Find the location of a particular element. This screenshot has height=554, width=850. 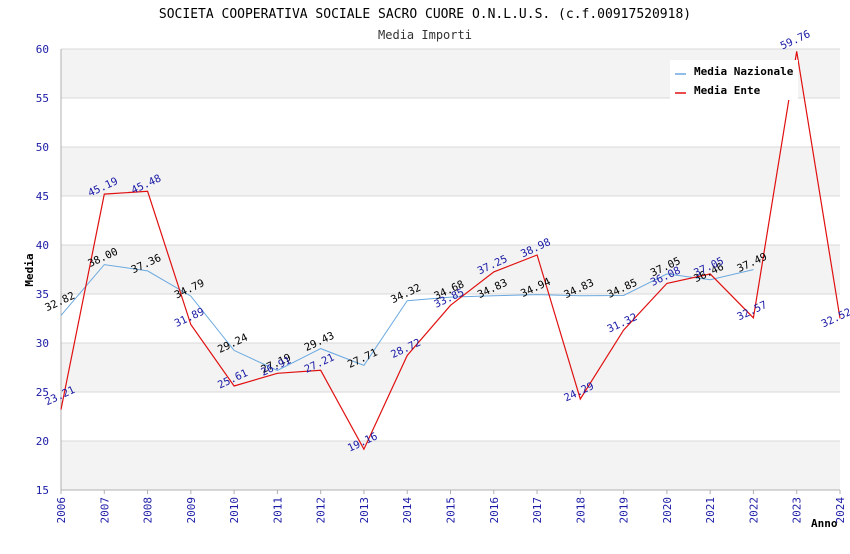

x-tick-label: 2024 is located at coordinates (840, 510).